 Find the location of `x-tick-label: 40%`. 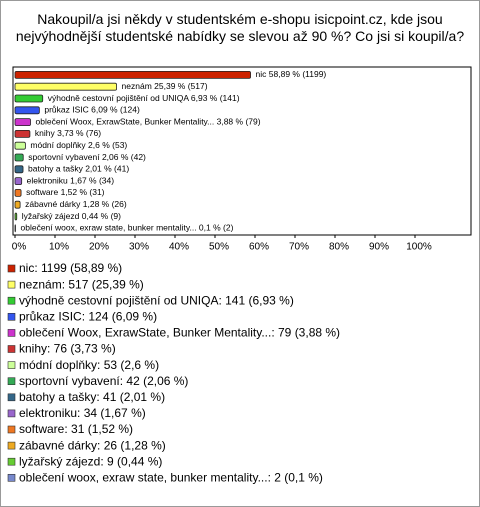

x-tick-label: 40% is located at coordinates (179, 247).